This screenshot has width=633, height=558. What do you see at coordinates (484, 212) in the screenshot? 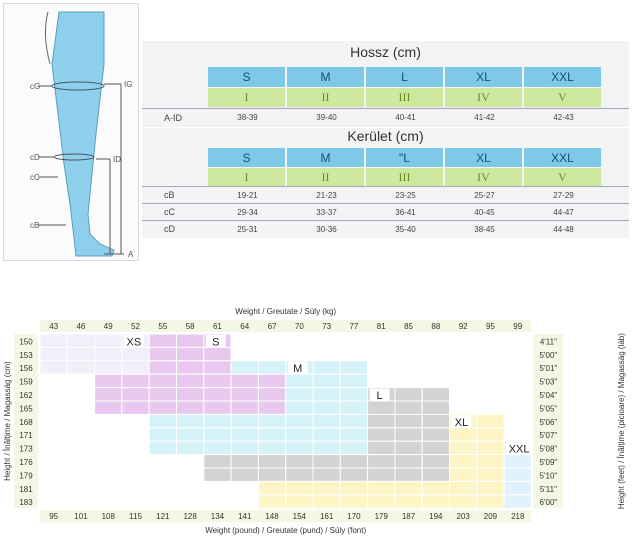
I see `circ-cell: 40-45` at bounding box center [484, 212].